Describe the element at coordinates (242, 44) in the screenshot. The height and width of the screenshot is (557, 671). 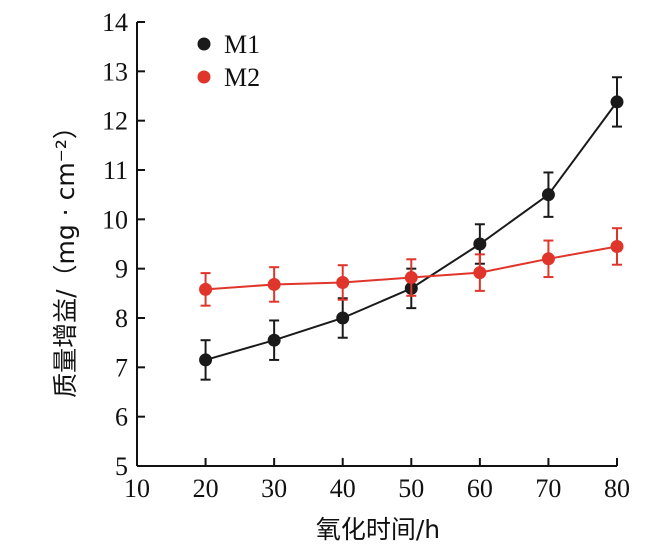
I see `legend-label: M1` at that location.